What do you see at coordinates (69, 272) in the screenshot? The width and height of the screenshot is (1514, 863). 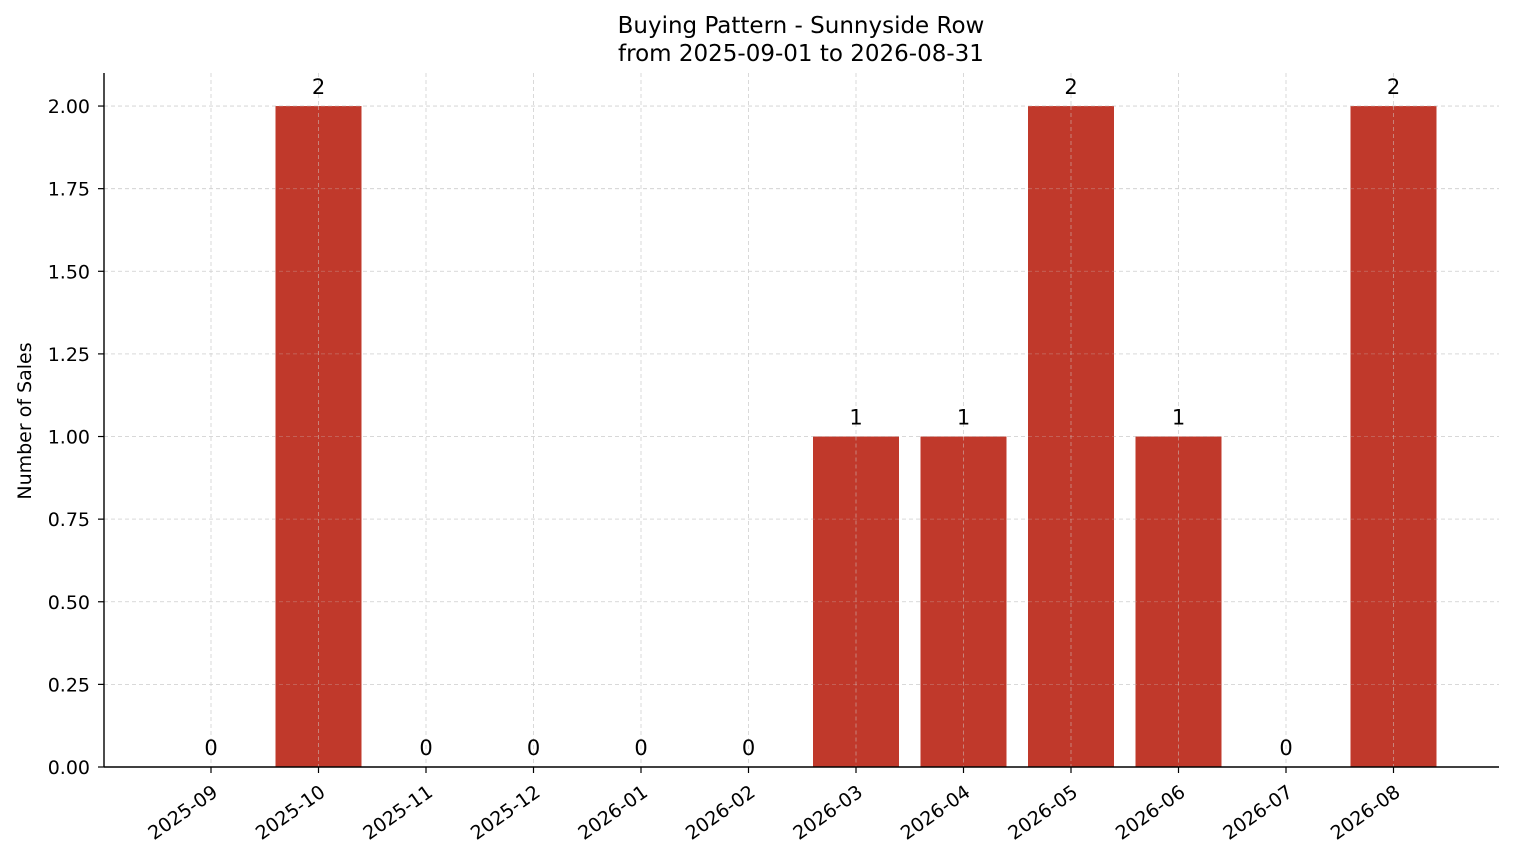 I see `y-tick-label: 1.50` at bounding box center [69, 272].